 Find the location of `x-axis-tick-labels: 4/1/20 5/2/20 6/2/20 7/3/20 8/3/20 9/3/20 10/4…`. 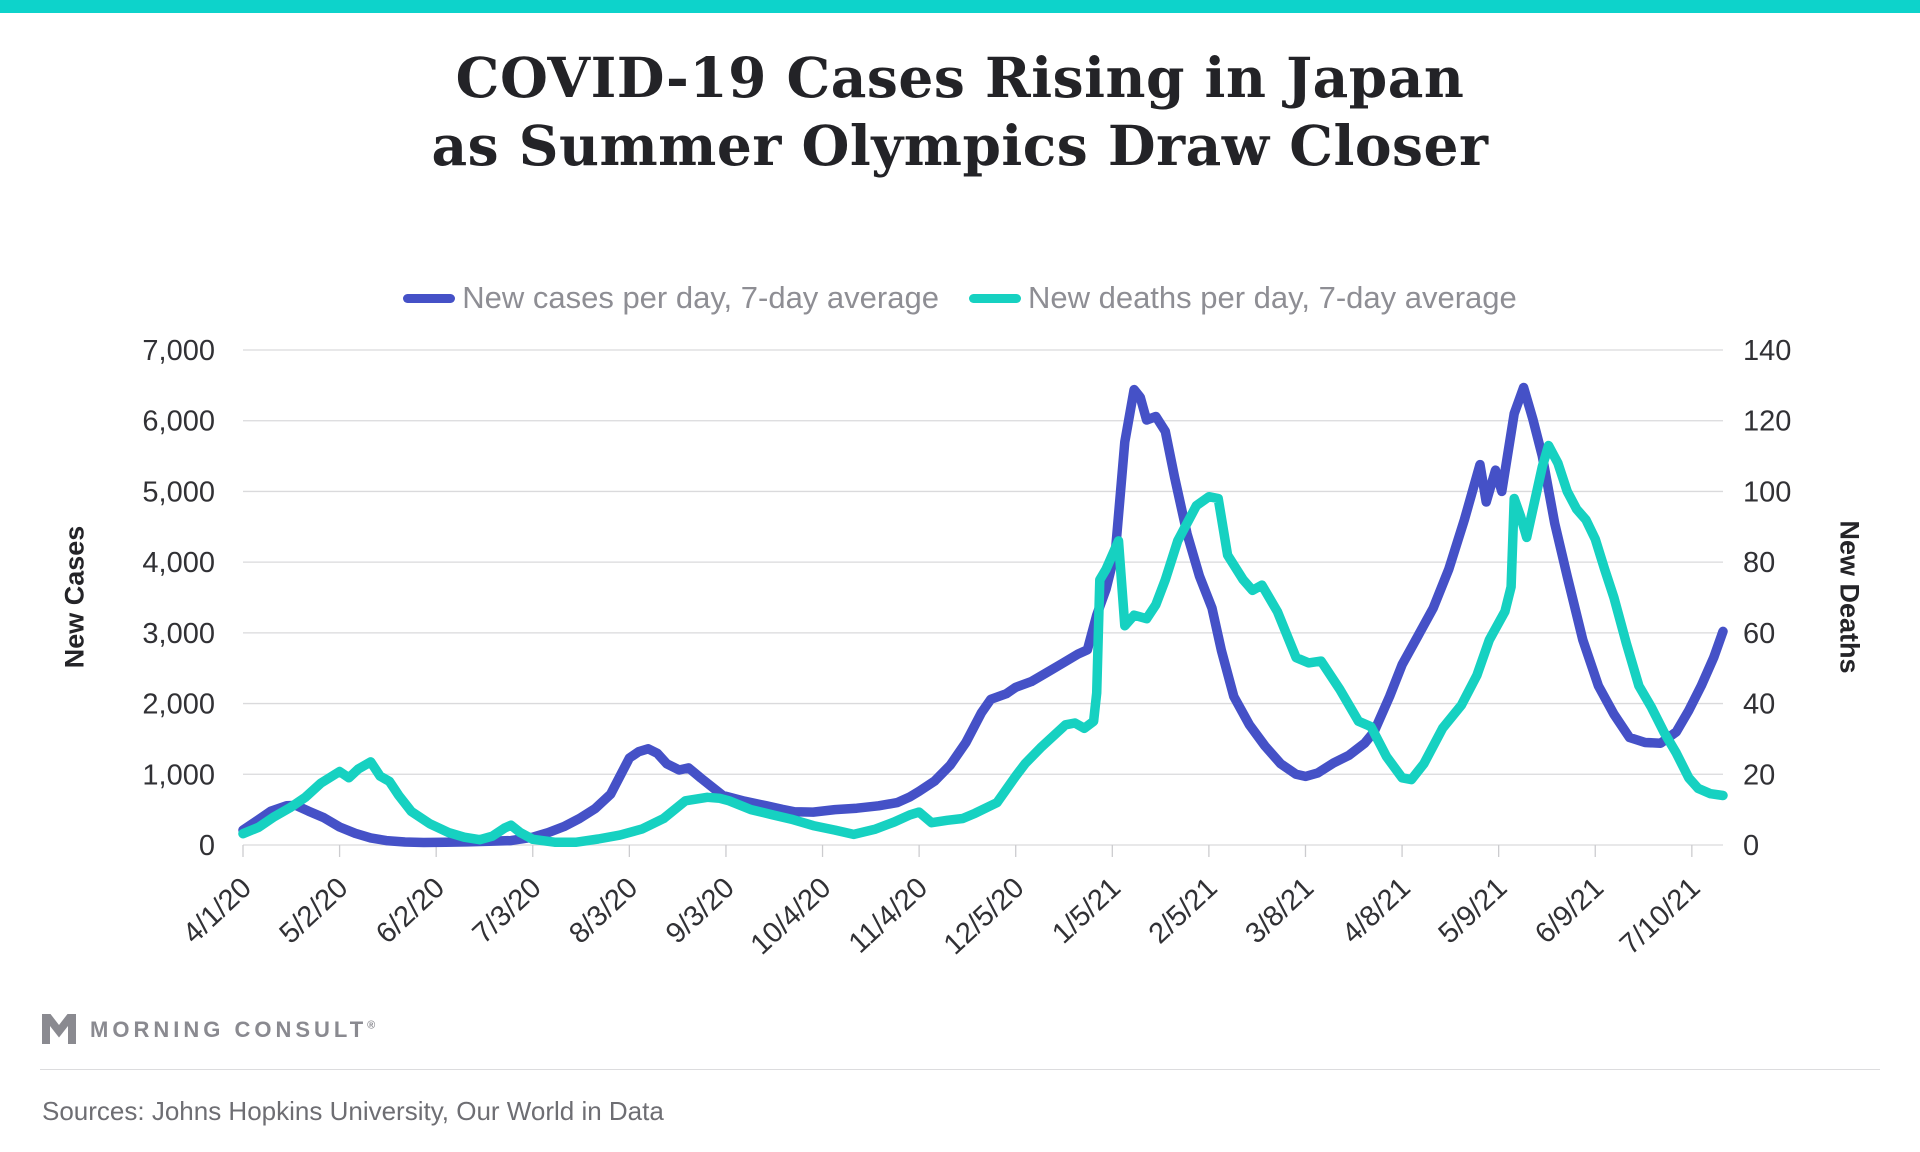

x-axis-tick-labels: 4/1/20 5/2/20 6/2/20 7/3/20 8/3/20 9/3/20 10/4… is located at coordinates (942, 916).